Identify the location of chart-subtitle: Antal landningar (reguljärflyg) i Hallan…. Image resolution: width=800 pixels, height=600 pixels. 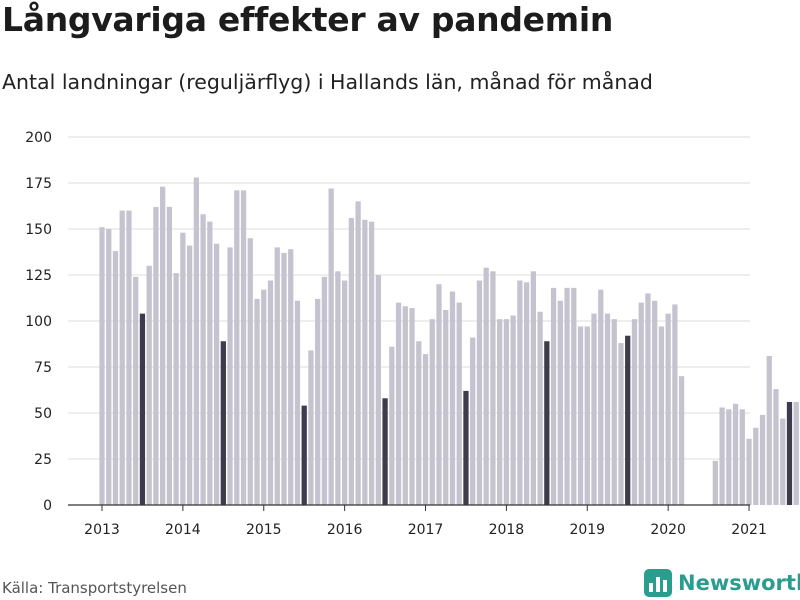
(327, 82).